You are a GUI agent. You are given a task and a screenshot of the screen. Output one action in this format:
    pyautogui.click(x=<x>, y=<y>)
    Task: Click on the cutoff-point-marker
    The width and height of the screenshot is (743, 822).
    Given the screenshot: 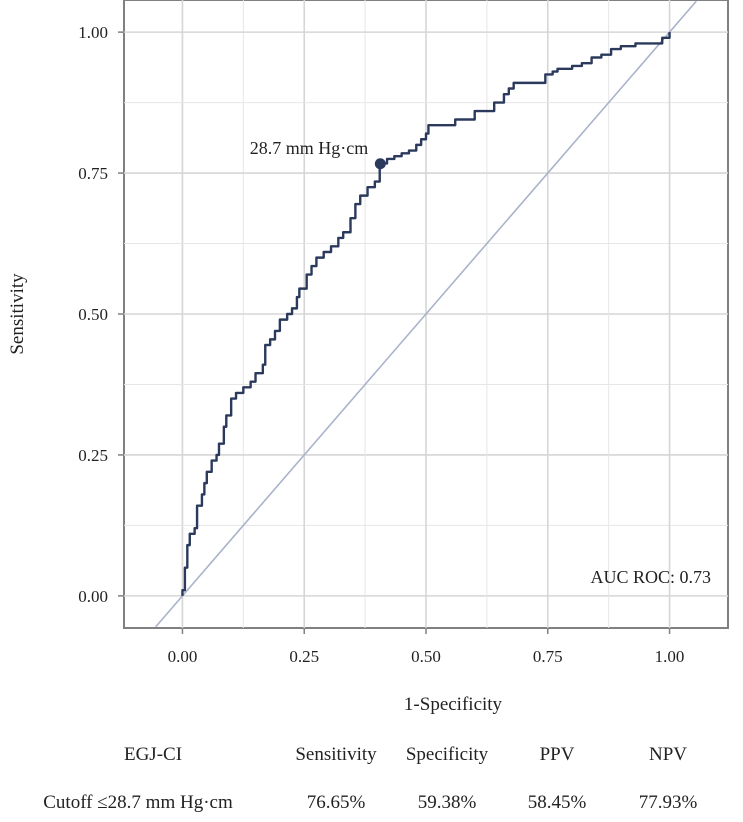 What is the action you would take?
    pyautogui.click(x=380, y=164)
    